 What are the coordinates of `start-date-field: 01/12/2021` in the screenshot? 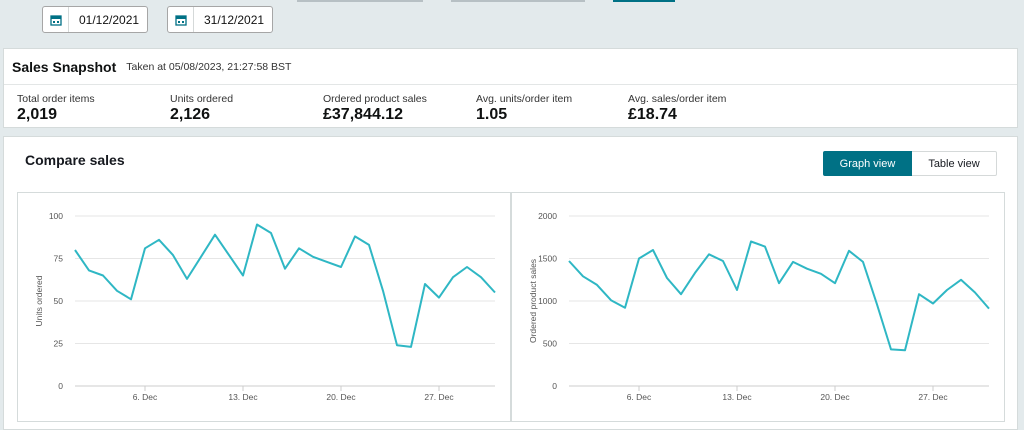 It's located at (95, 19).